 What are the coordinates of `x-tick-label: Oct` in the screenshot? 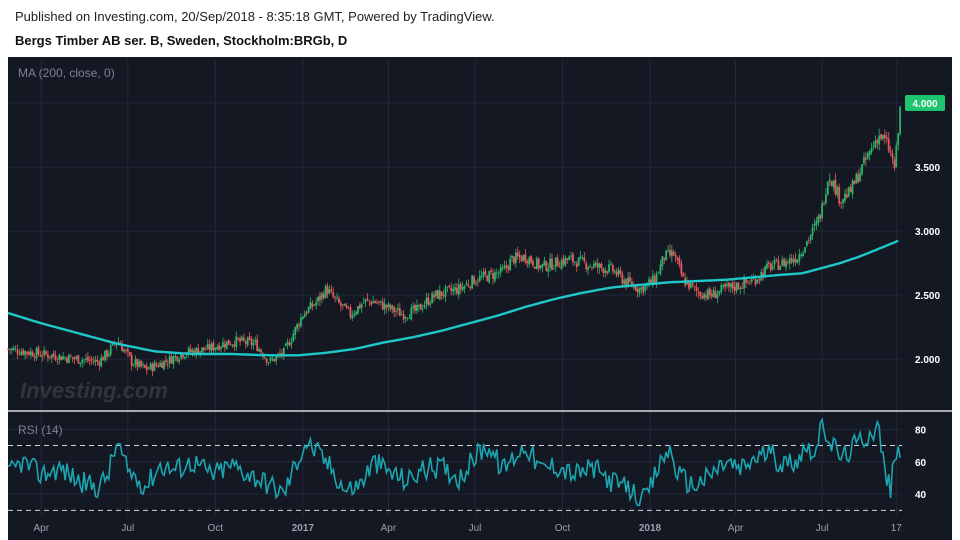 It's located at (563, 528).